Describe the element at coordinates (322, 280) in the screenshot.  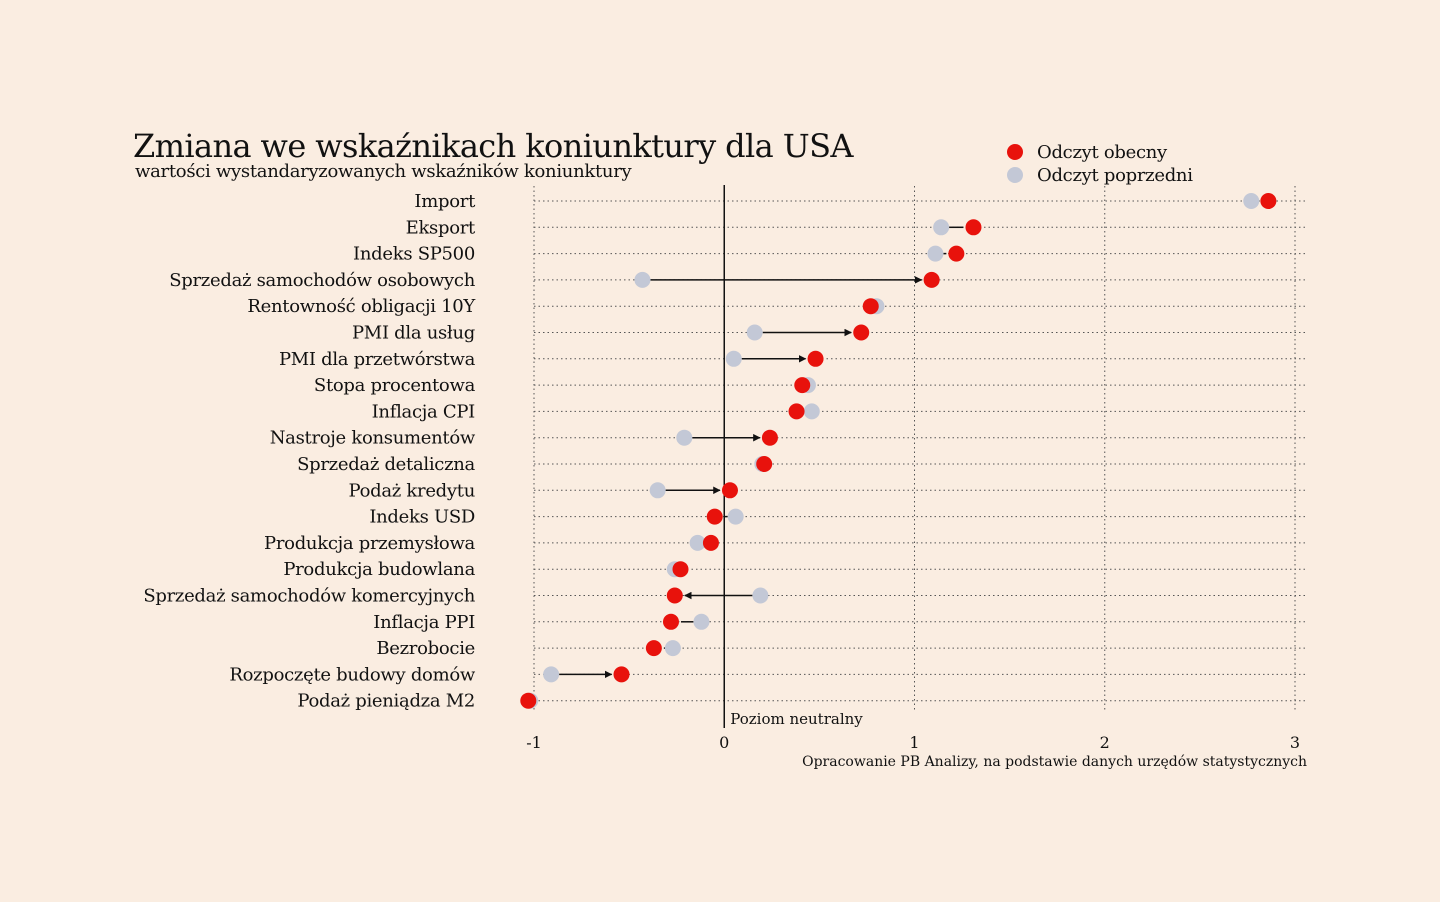
I see `category-label: Sprzedaż samochodów osobowych` at that location.